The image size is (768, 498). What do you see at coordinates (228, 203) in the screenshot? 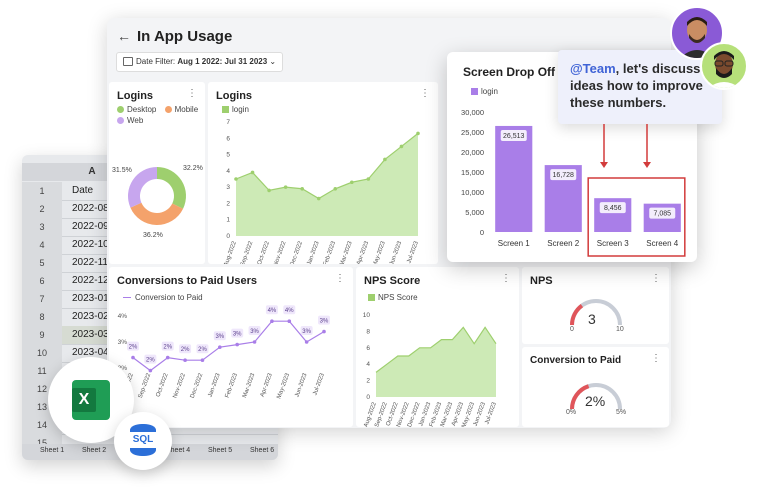
I see `y-tick-label: 2` at bounding box center [228, 203].